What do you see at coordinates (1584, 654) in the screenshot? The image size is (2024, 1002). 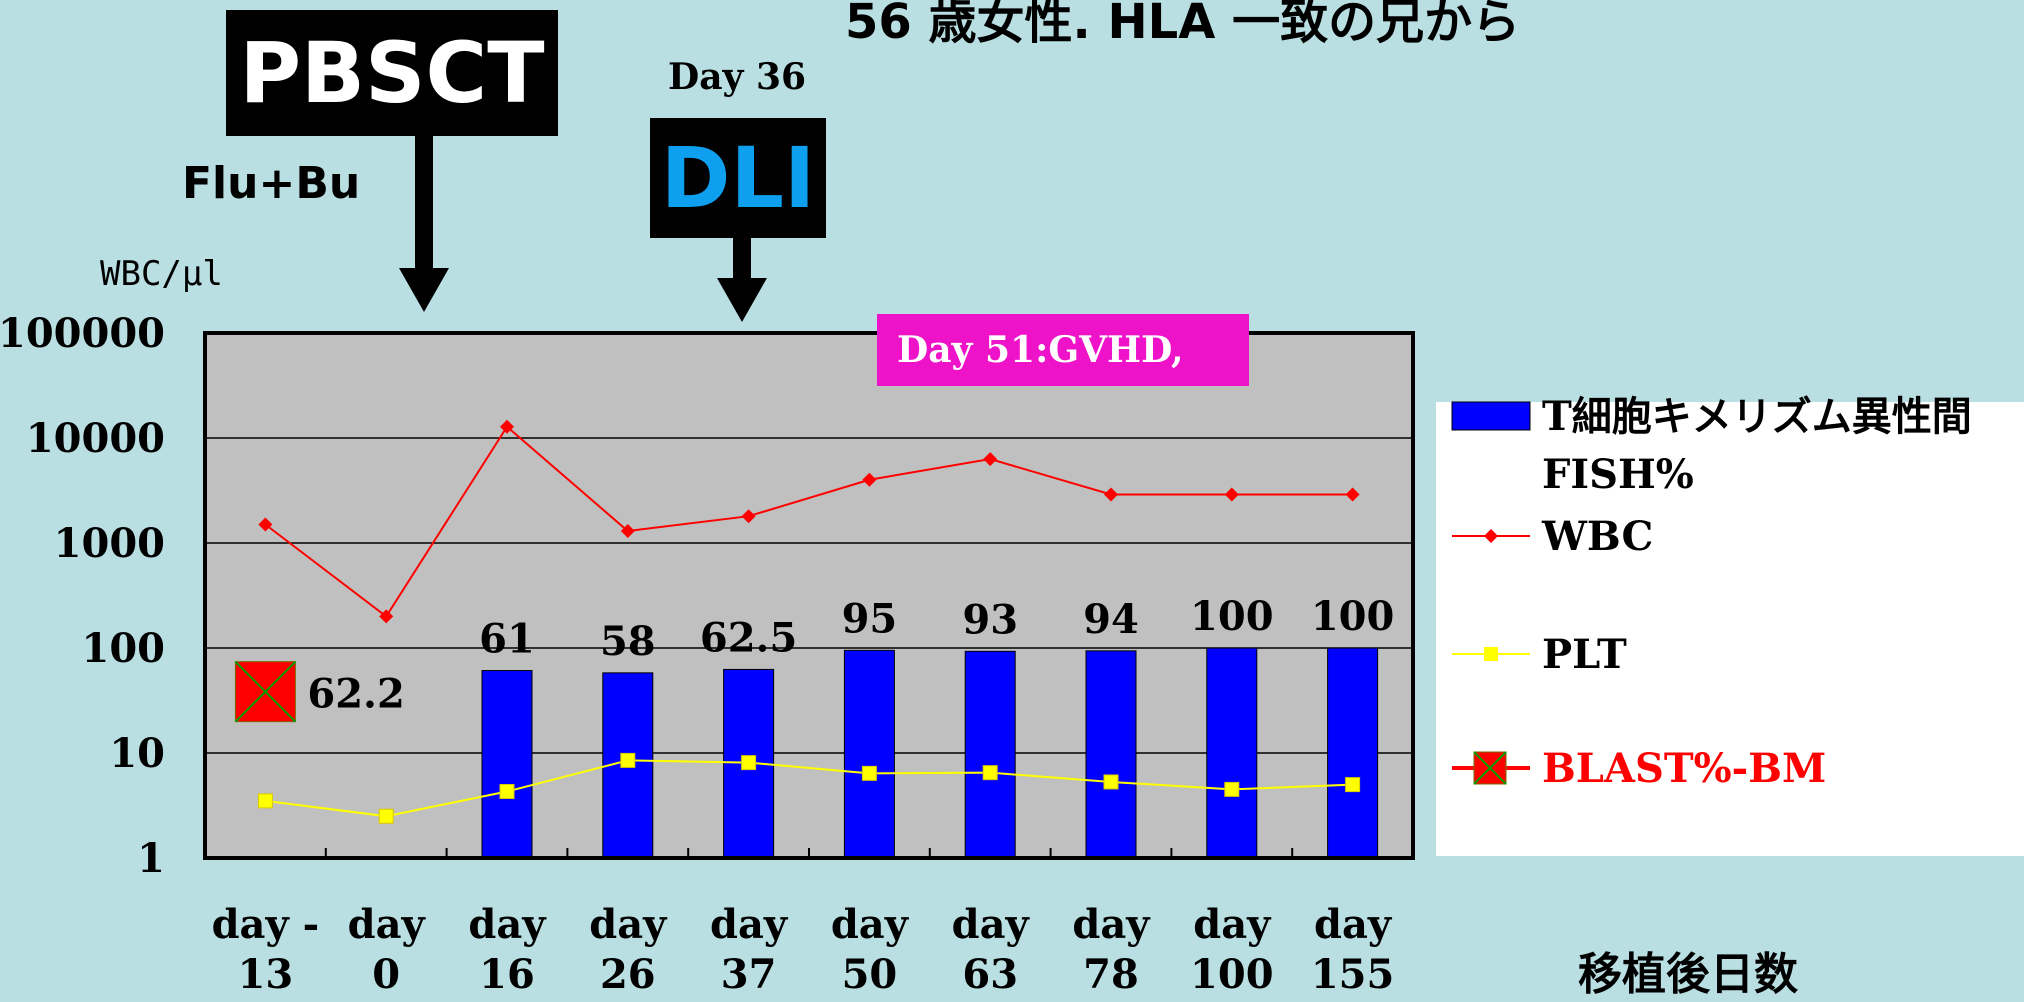 I see `legend-plt-label: PLT` at bounding box center [1584, 654].